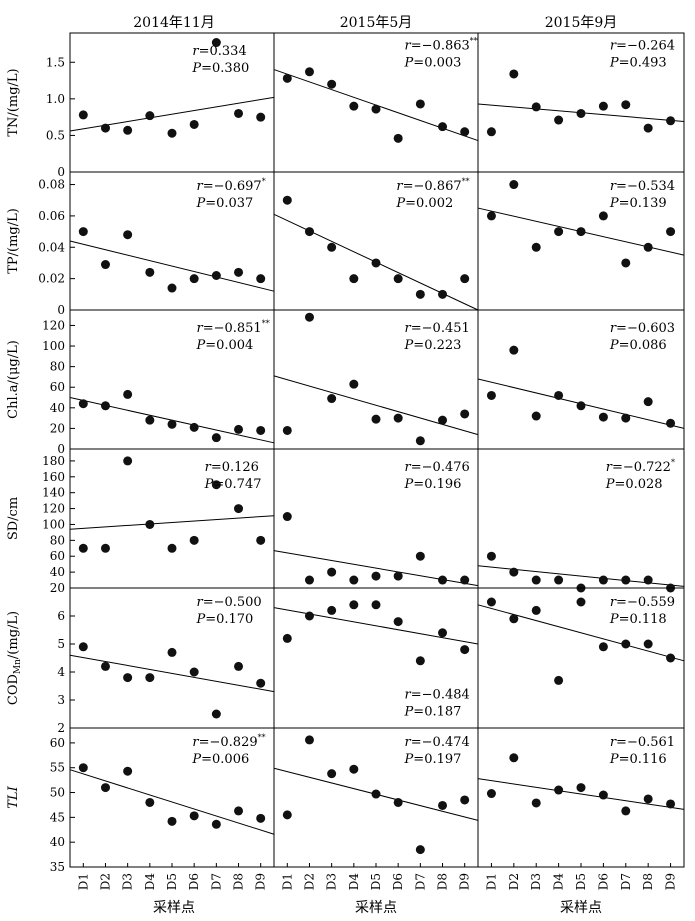  What do you see at coordinates (57, 556) in the screenshot?
I see `y-tick-label-row-4: 60` at bounding box center [57, 556].